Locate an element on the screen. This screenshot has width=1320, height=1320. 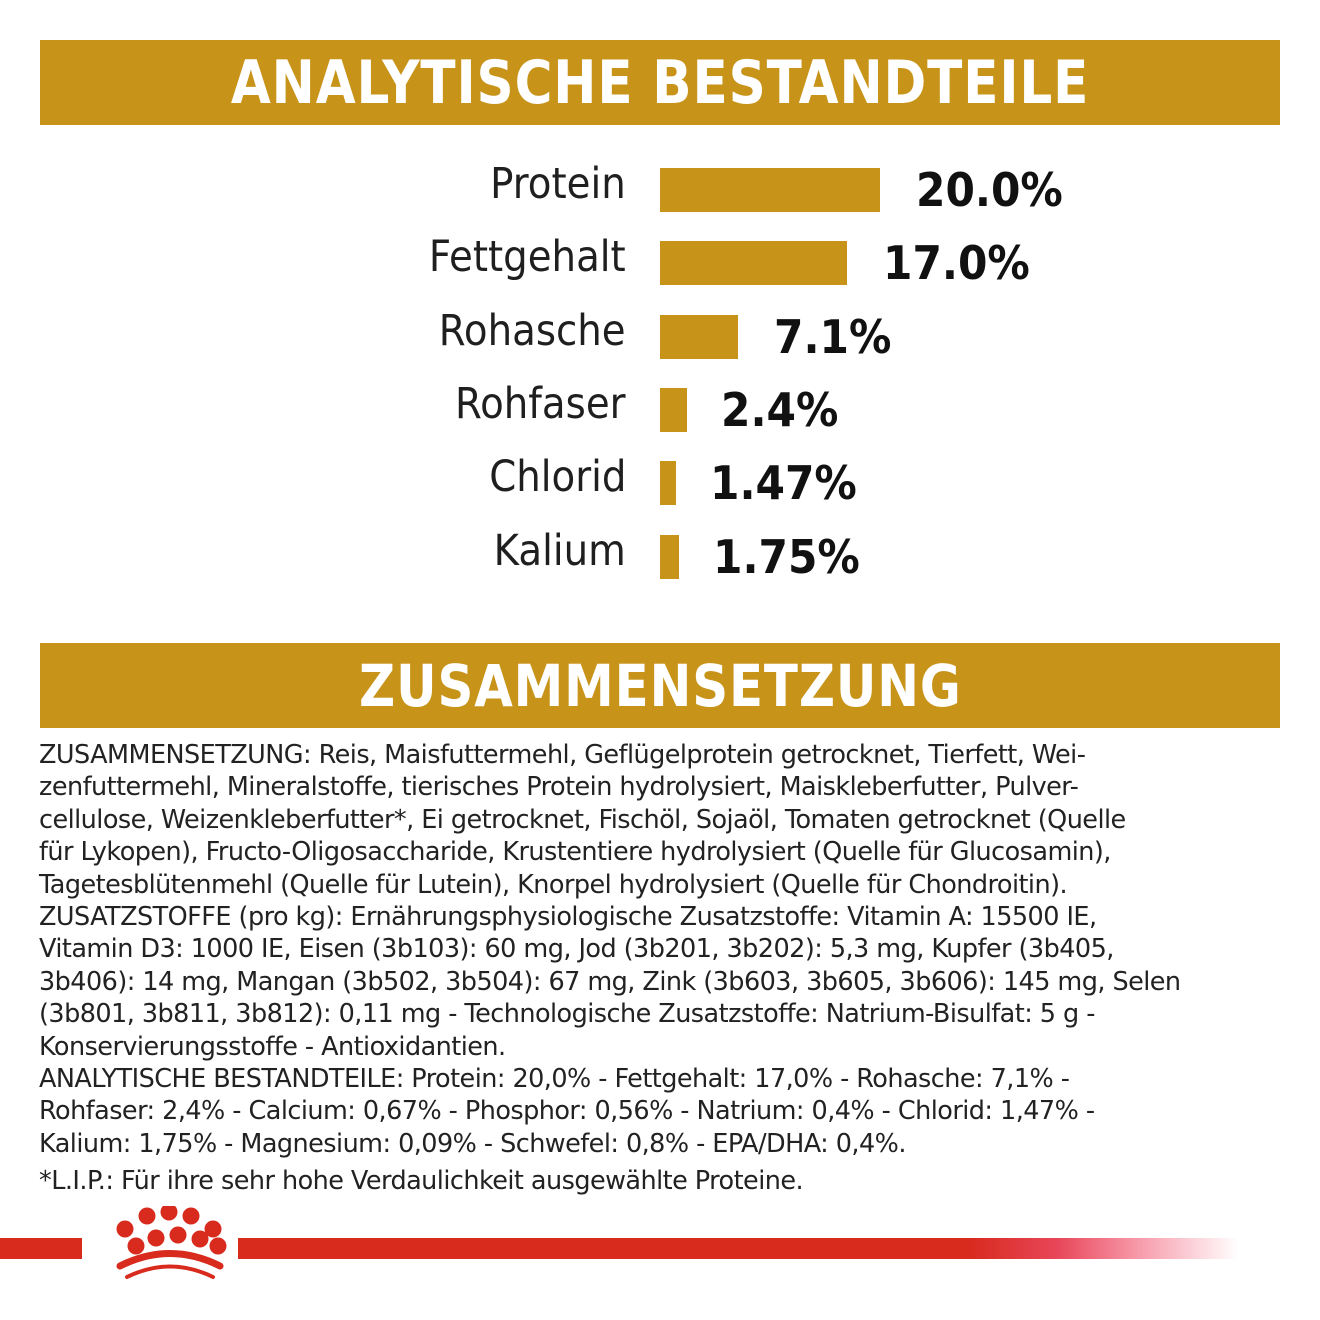
footer-red-line-right is located at coordinates (738, 1248).